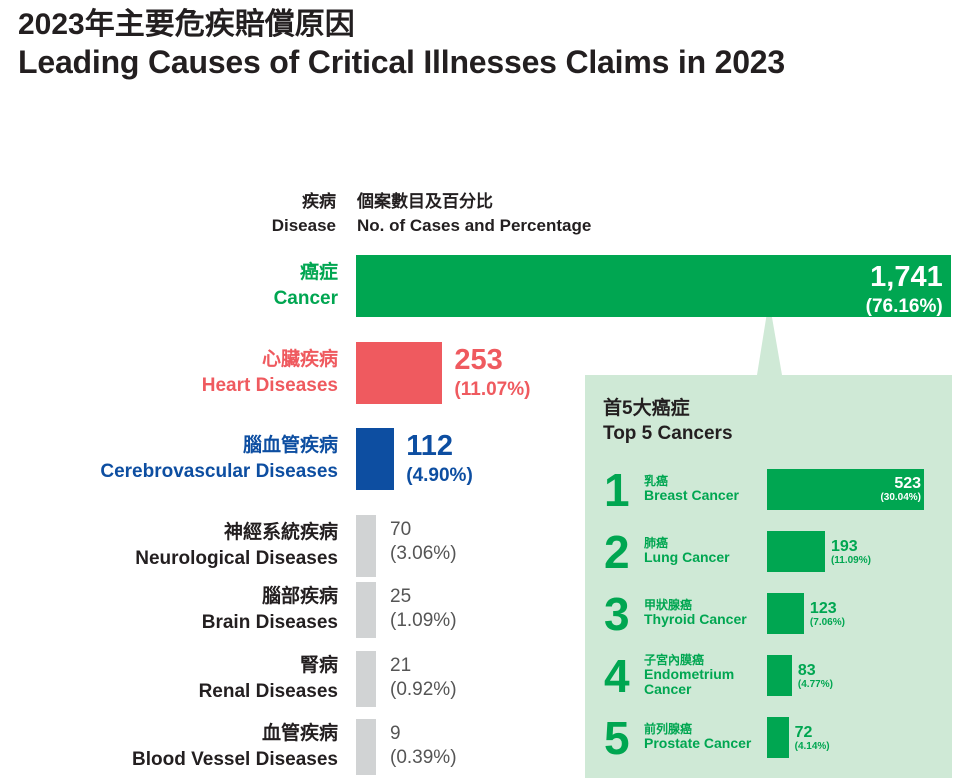  I want to click on top5-title: 首5大癌症 Top 5 Cancers, so click(668, 421).